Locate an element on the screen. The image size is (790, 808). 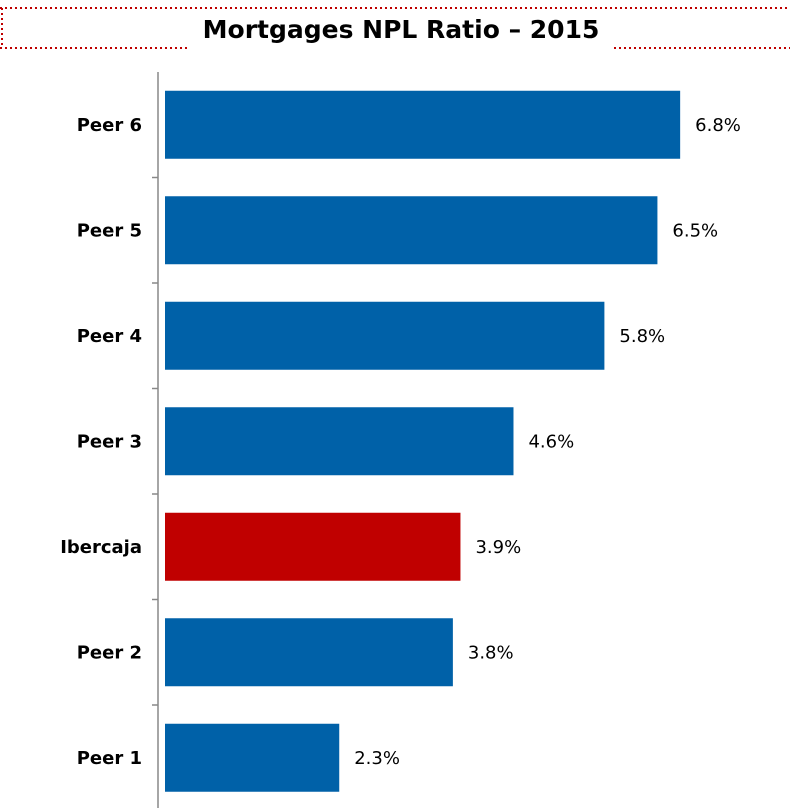
value-label: 6.5% is located at coordinates (695, 230).